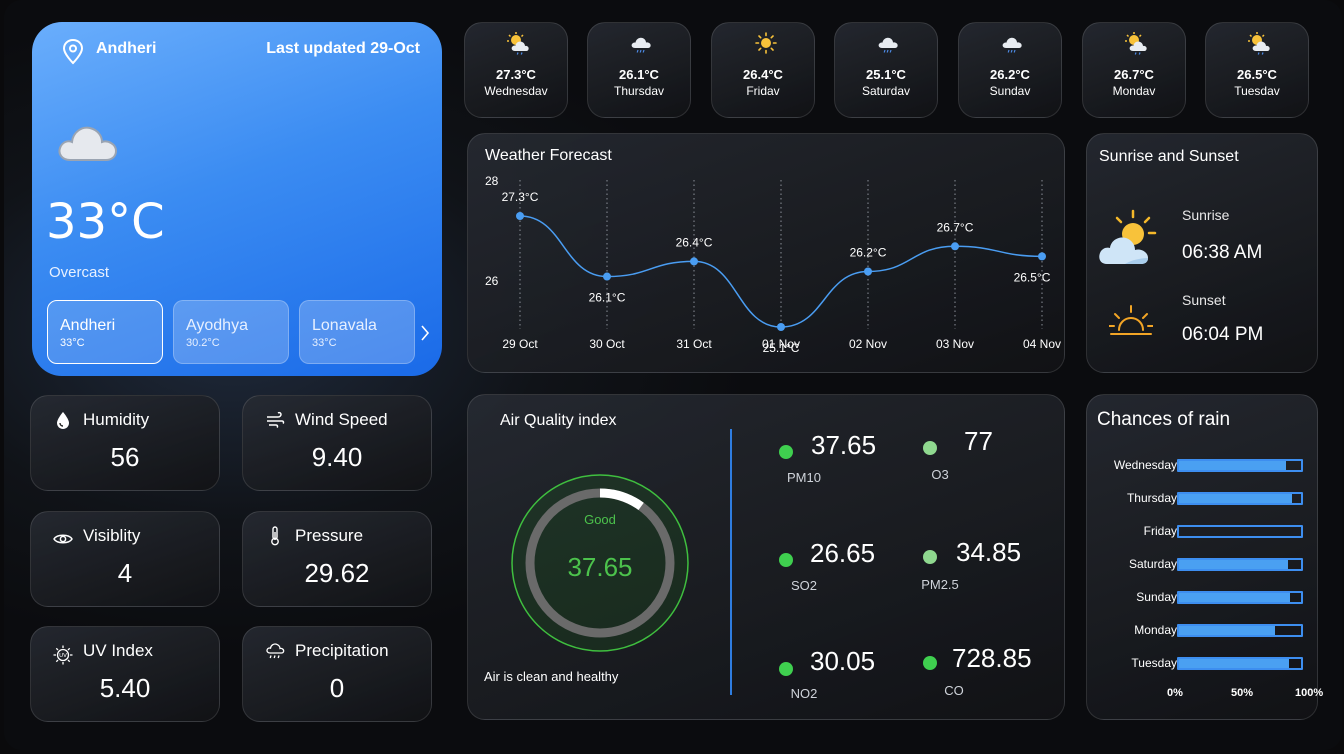 This screenshot has height=754, width=1344. I want to click on aqi-gauge-fill, so click(600, 563).